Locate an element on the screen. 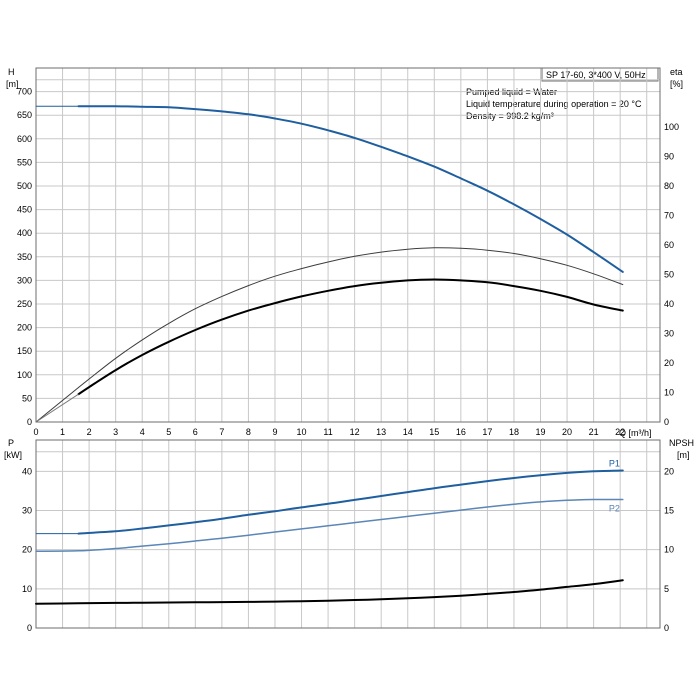  top-y-tick-label: 500 is located at coordinates (24, 186).